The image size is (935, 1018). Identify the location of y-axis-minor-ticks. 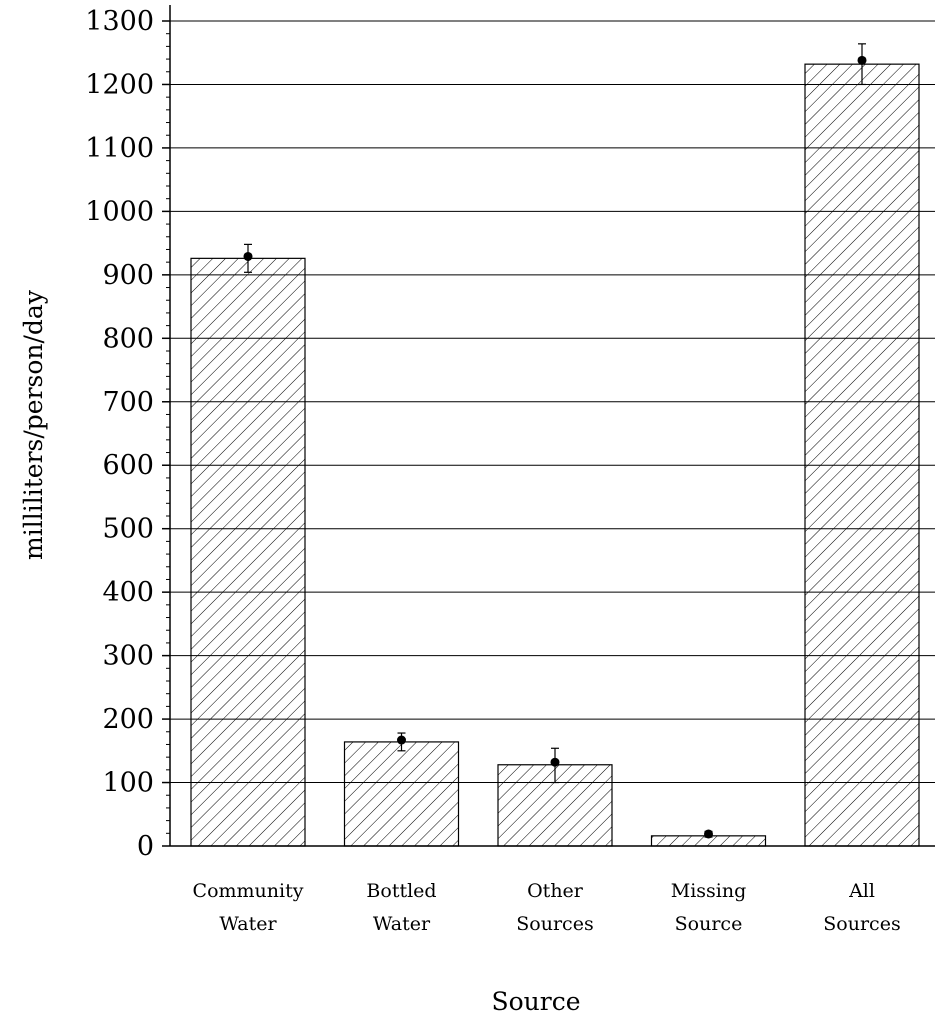
(166, 433).